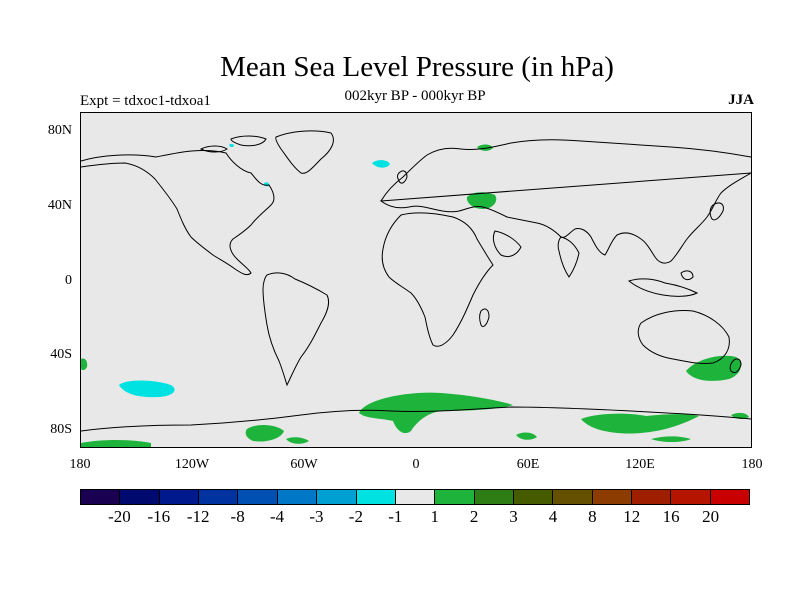 The height and width of the screenshot is (600, 800). What do you see at coordinates (663, 283) in the screenshot?
I see `coast-indonesia` at bounding box center [663, 283].